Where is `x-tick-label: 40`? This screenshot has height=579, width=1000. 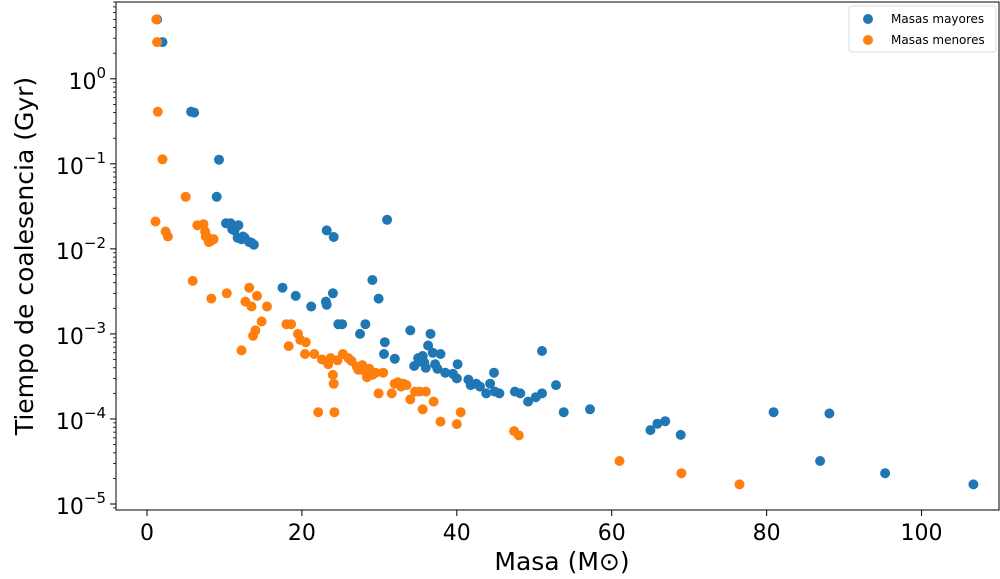 x-tick-label: 40 is located at coordinates (457, 533).